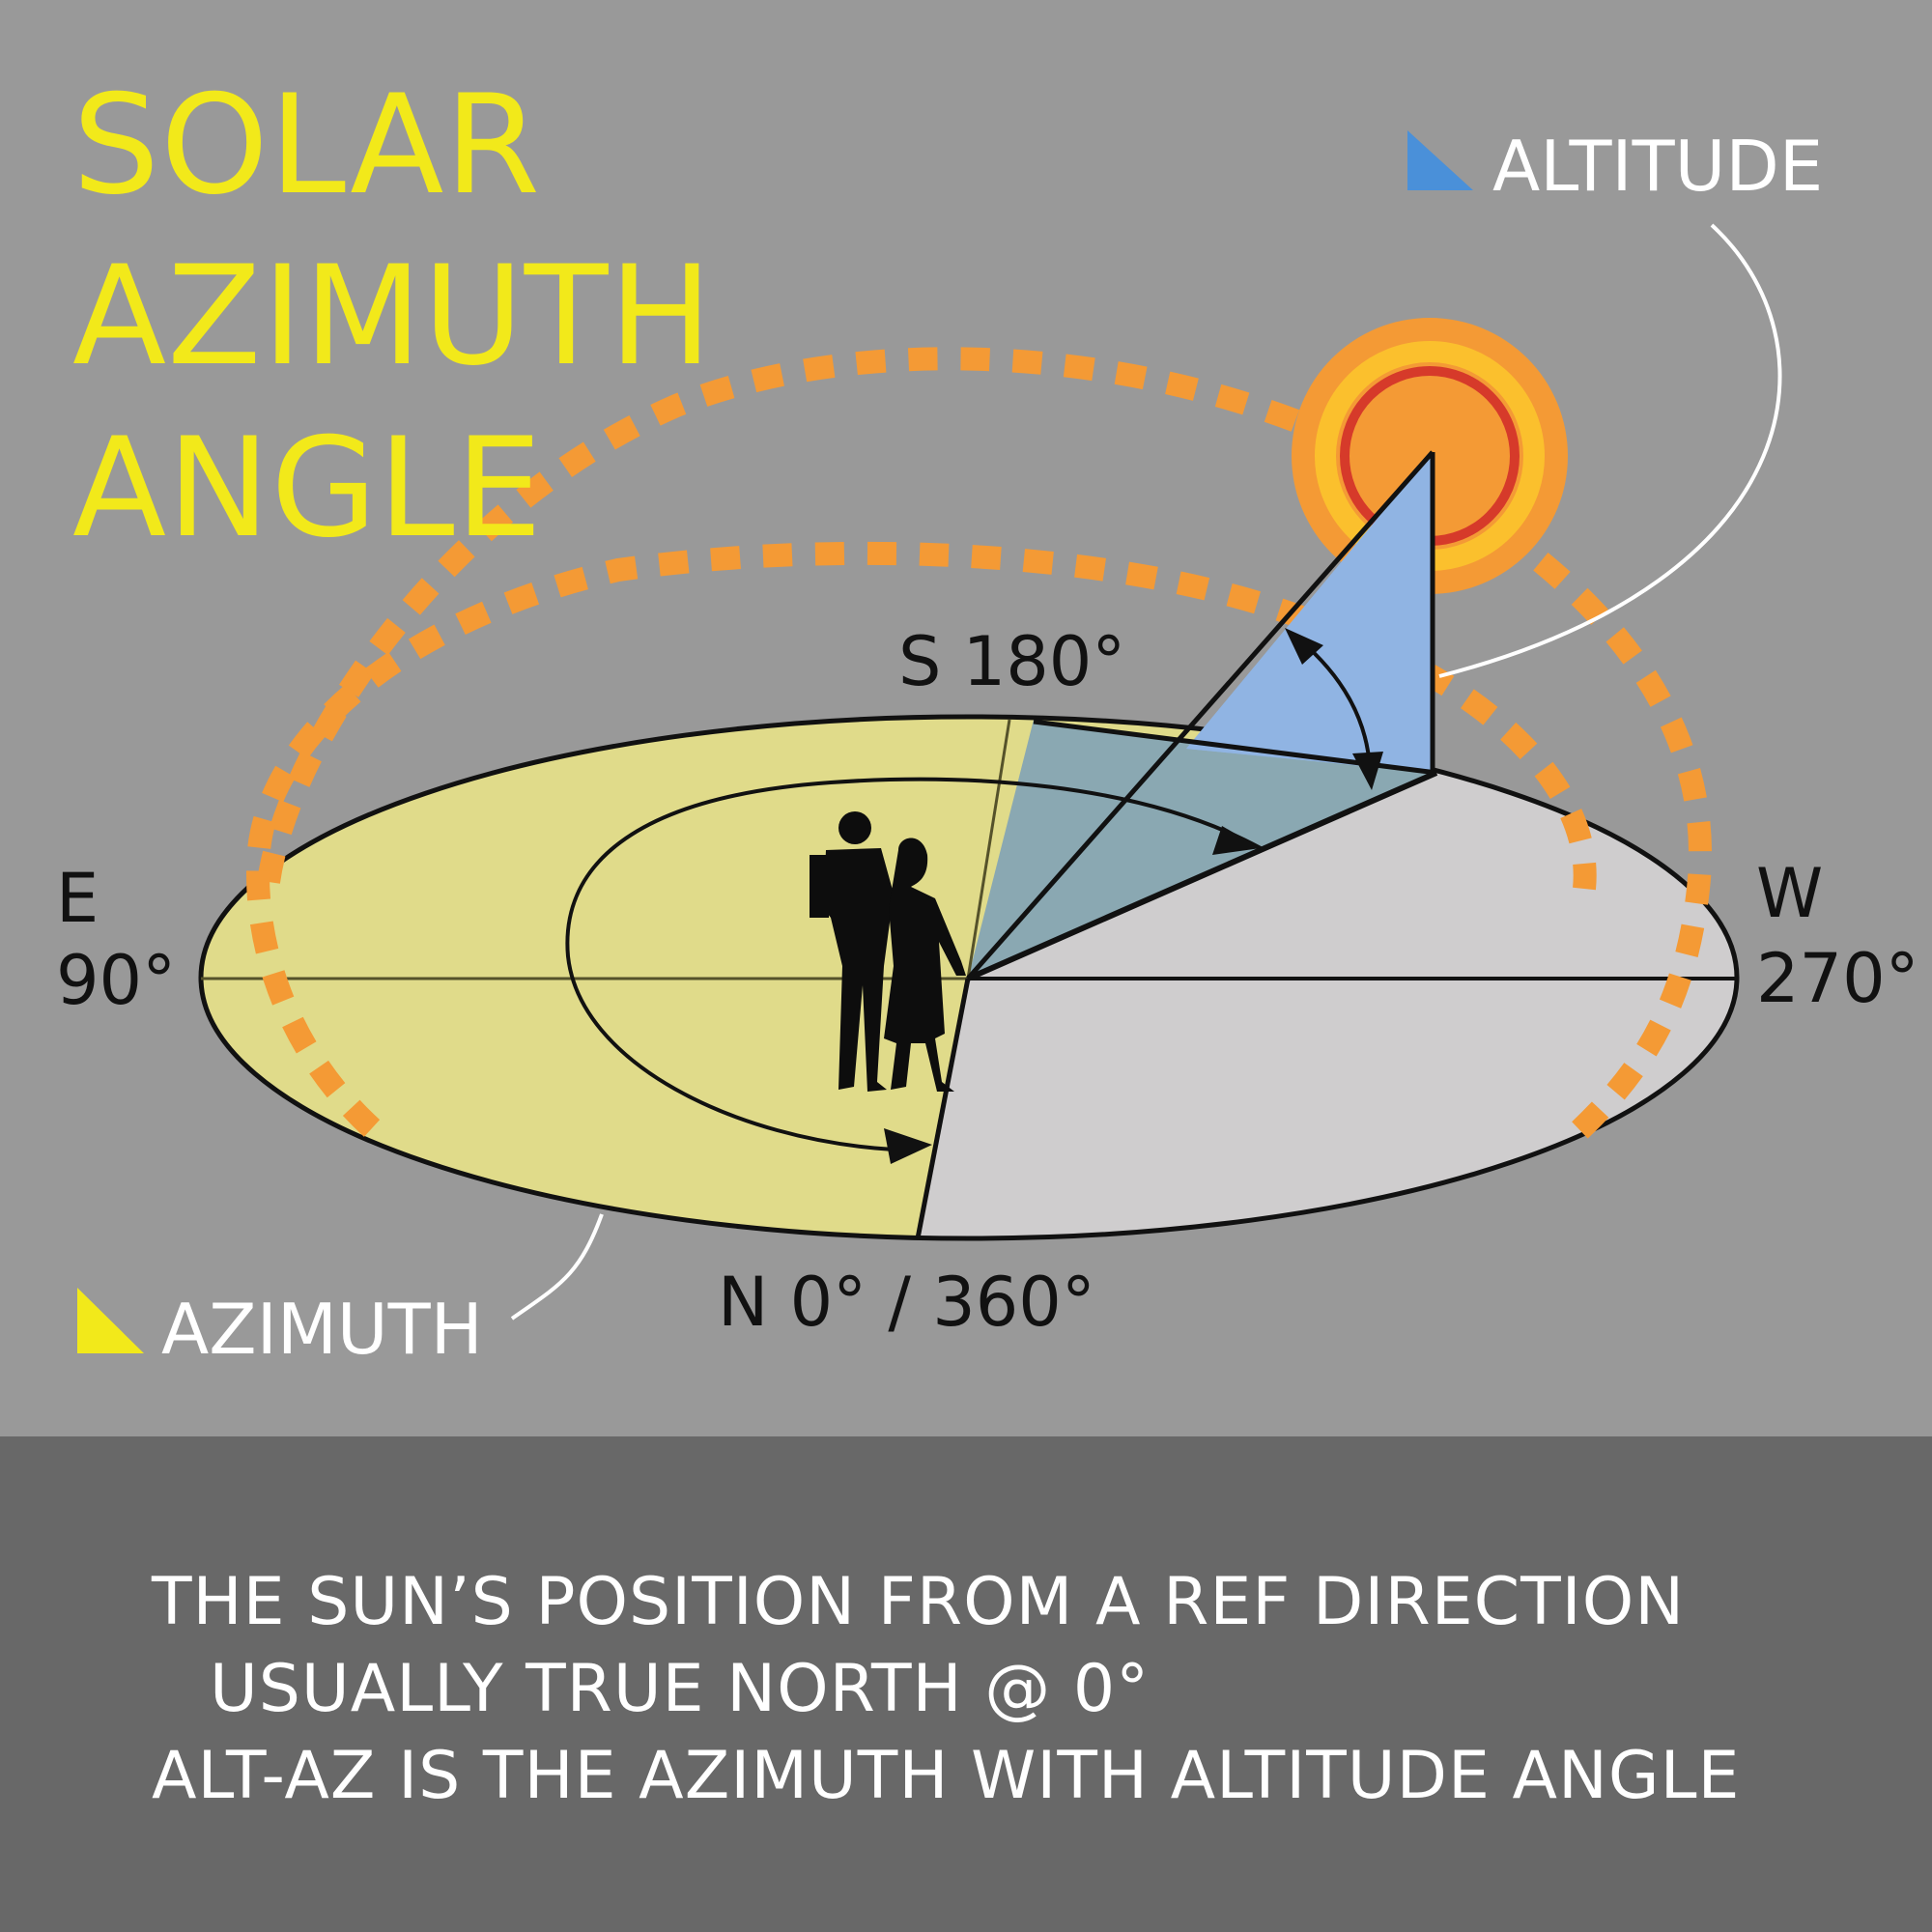 The image size is (1932, 1932). What do you see at coordinates (908, 1146) in the screenshot?
I see `azimuth-arrowhead-end` at bounding box center [908, 1146].